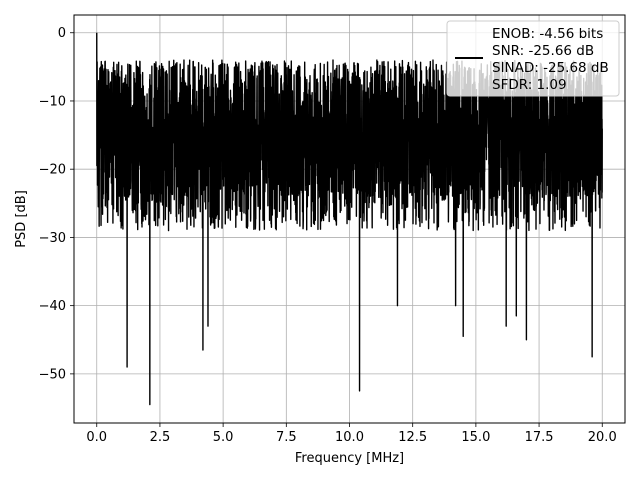 This screenshot has width=640, height=480. What do you see at coordinates (539, 437) in the screenshot?
I see `x-tick-label: 17.5` at bounding box center [539, 437].